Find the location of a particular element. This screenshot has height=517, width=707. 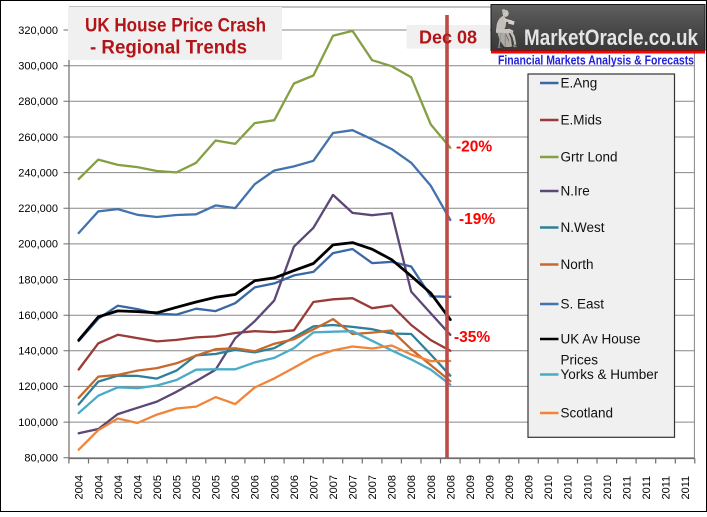

svg-text: 320,000 is located at coordinates (38, 31).